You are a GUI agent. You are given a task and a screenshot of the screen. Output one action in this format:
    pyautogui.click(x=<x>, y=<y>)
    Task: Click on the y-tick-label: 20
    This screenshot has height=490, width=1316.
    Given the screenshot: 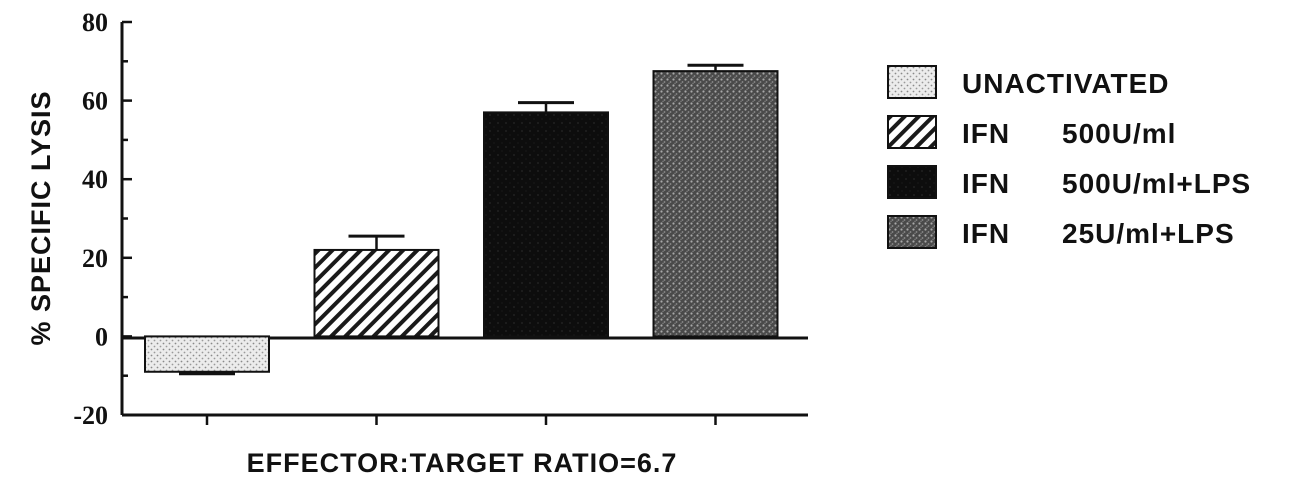 What is the action you would take?
    pyautogui.click(x=95, y=258)
    